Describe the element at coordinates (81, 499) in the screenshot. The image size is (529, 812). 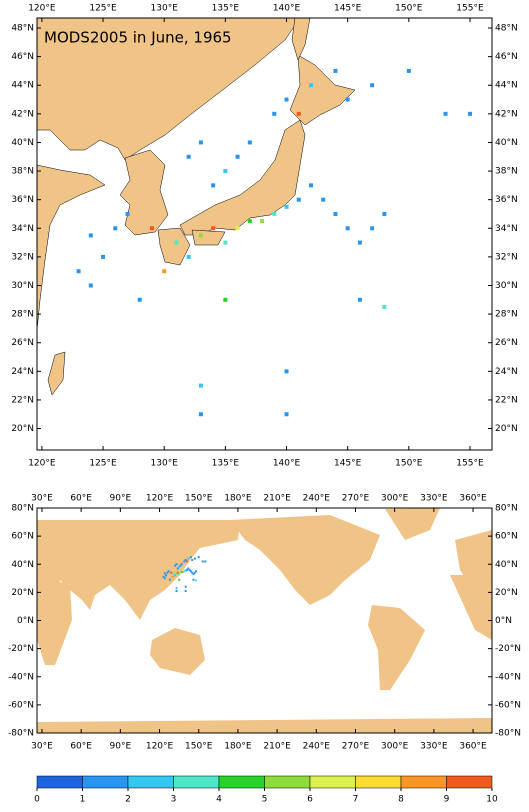
I see `lon-tick-label: 60°E` at that location.